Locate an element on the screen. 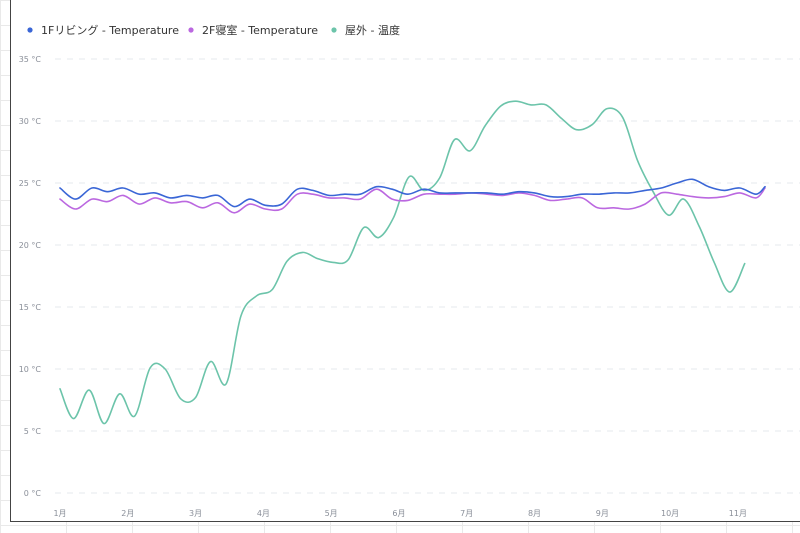  legend-item-2: 屋外 - 温度 is located at coordinates (365, 30).